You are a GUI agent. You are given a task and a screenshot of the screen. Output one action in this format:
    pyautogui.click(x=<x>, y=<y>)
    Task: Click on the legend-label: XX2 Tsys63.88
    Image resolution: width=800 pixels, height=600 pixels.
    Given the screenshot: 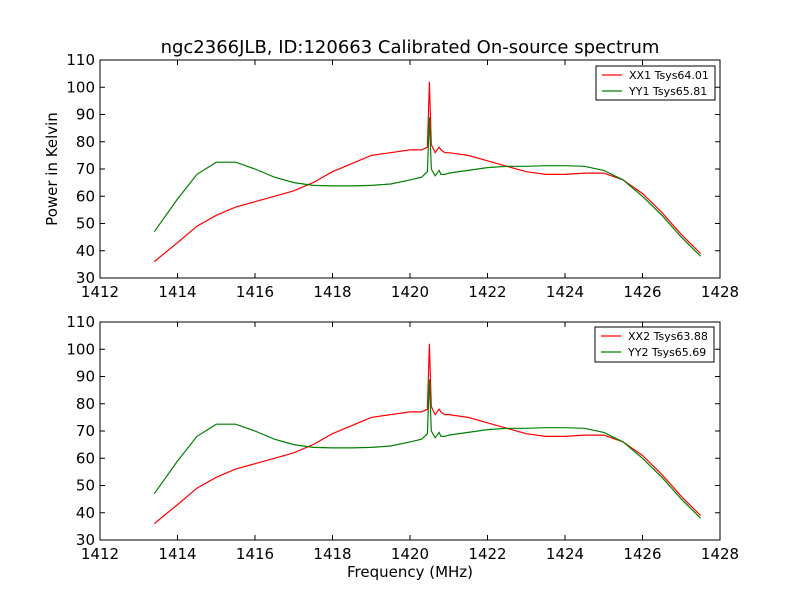 What is the action you would take?
    pyautogui.click(x=668, y=336)
    